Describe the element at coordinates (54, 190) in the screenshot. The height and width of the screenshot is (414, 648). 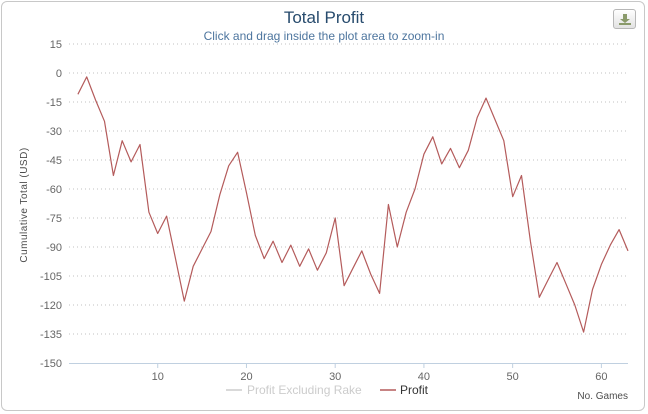
I see `y-tick-label: -60` at that location.